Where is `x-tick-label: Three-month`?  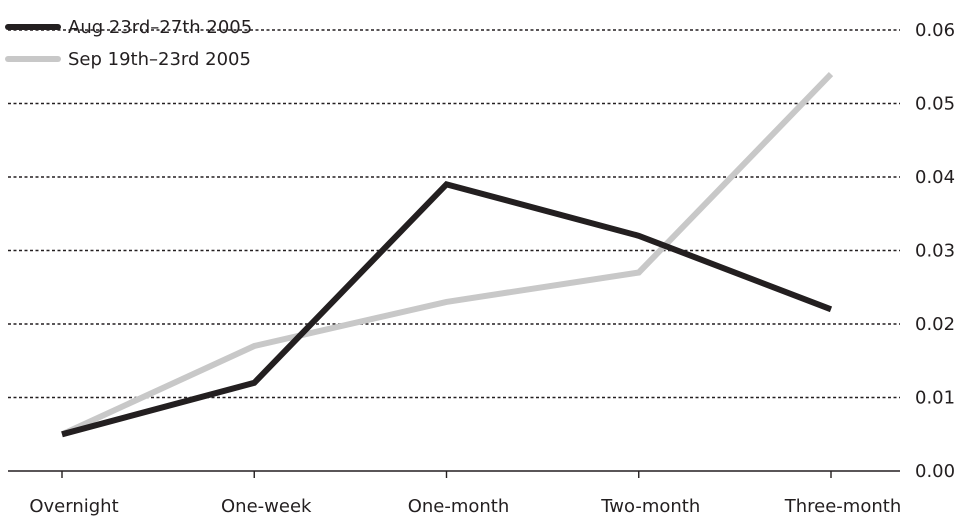
x-tick-label: Three-month is located at coordinates (842, 506).